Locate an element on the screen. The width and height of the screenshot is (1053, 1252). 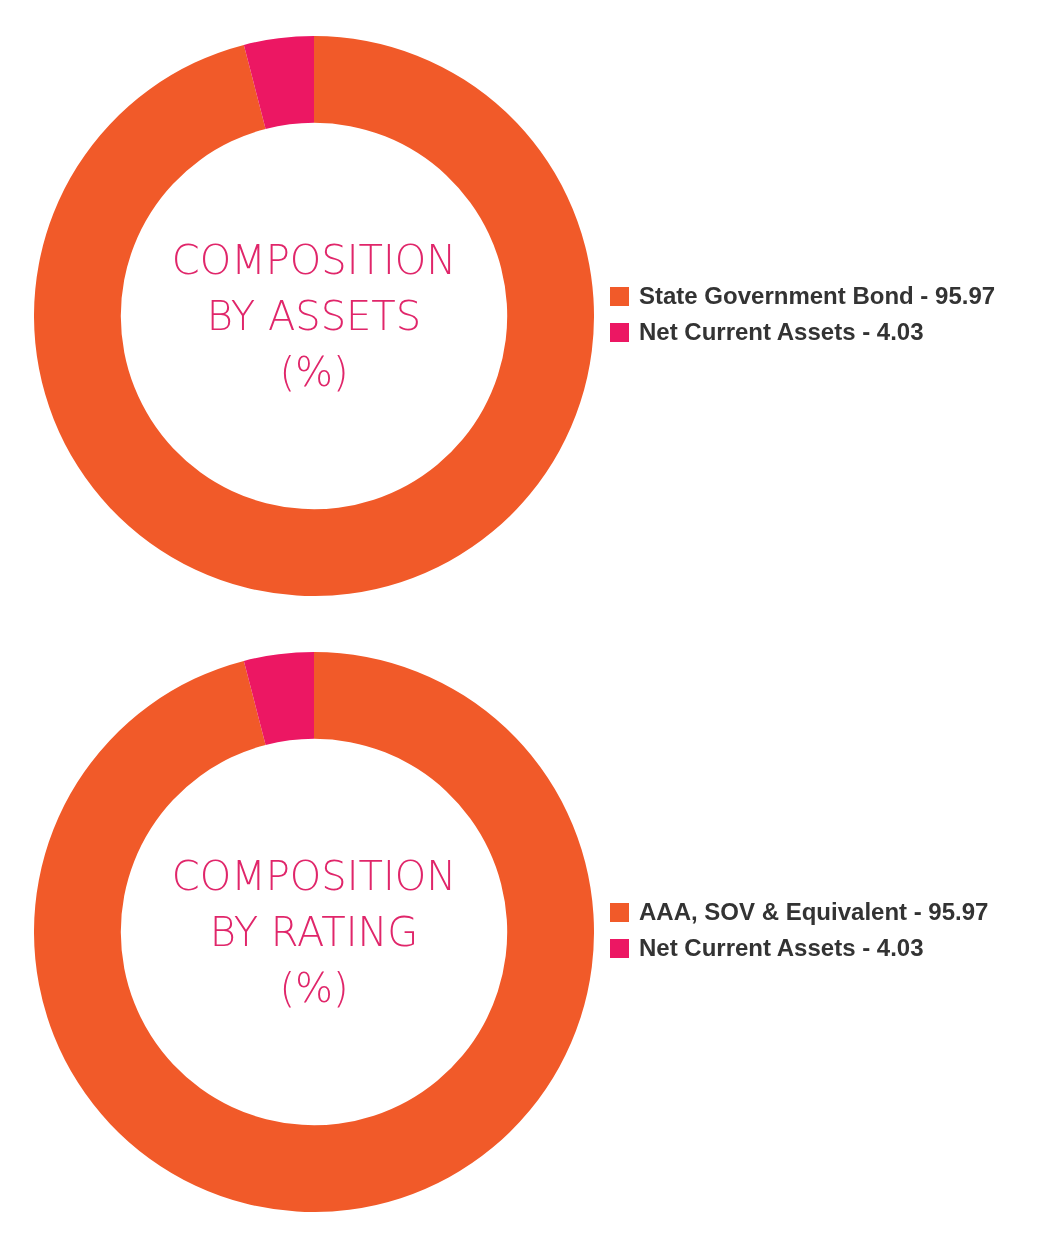
legend-label: AAA, SOV & Equivalent - 95.97 is located at coordinates (814, 912).